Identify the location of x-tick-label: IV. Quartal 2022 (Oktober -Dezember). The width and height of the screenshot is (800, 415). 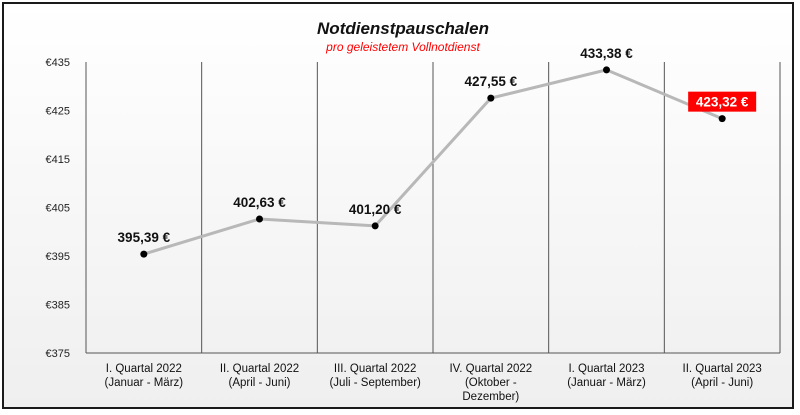
(490, 383).